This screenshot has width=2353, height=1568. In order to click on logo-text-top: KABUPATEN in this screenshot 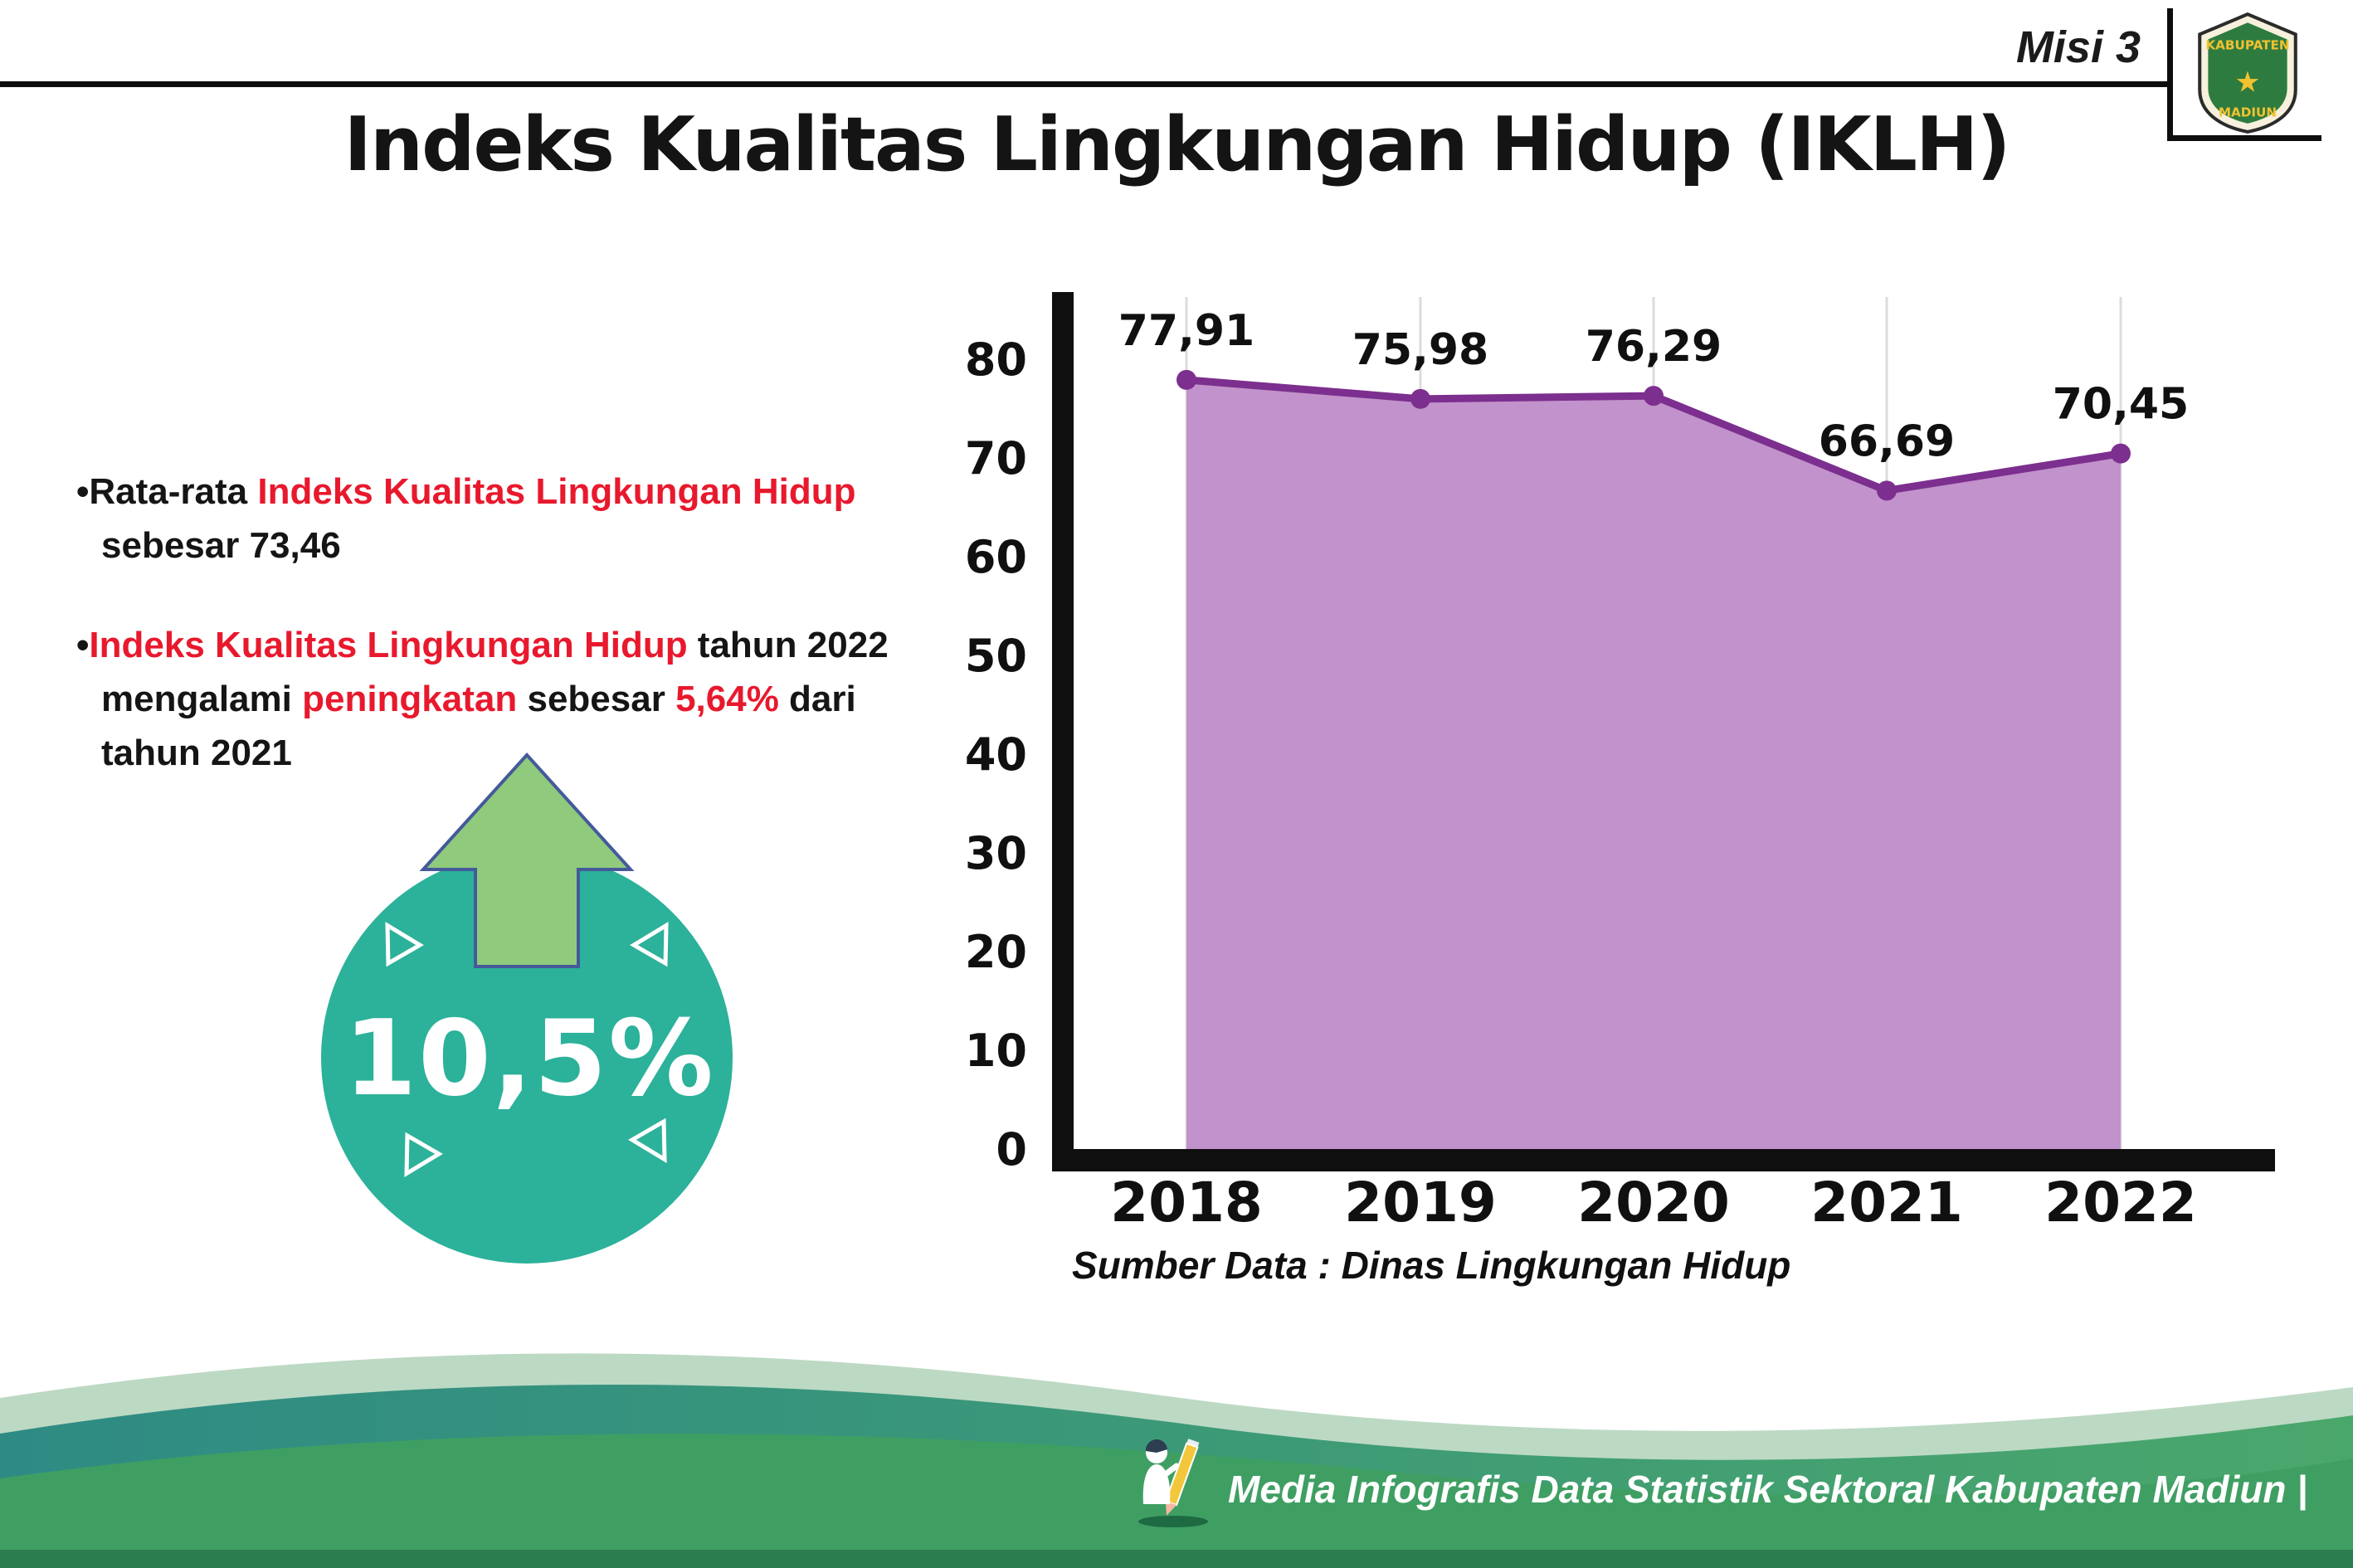, I will do `click(2247, 44)`.